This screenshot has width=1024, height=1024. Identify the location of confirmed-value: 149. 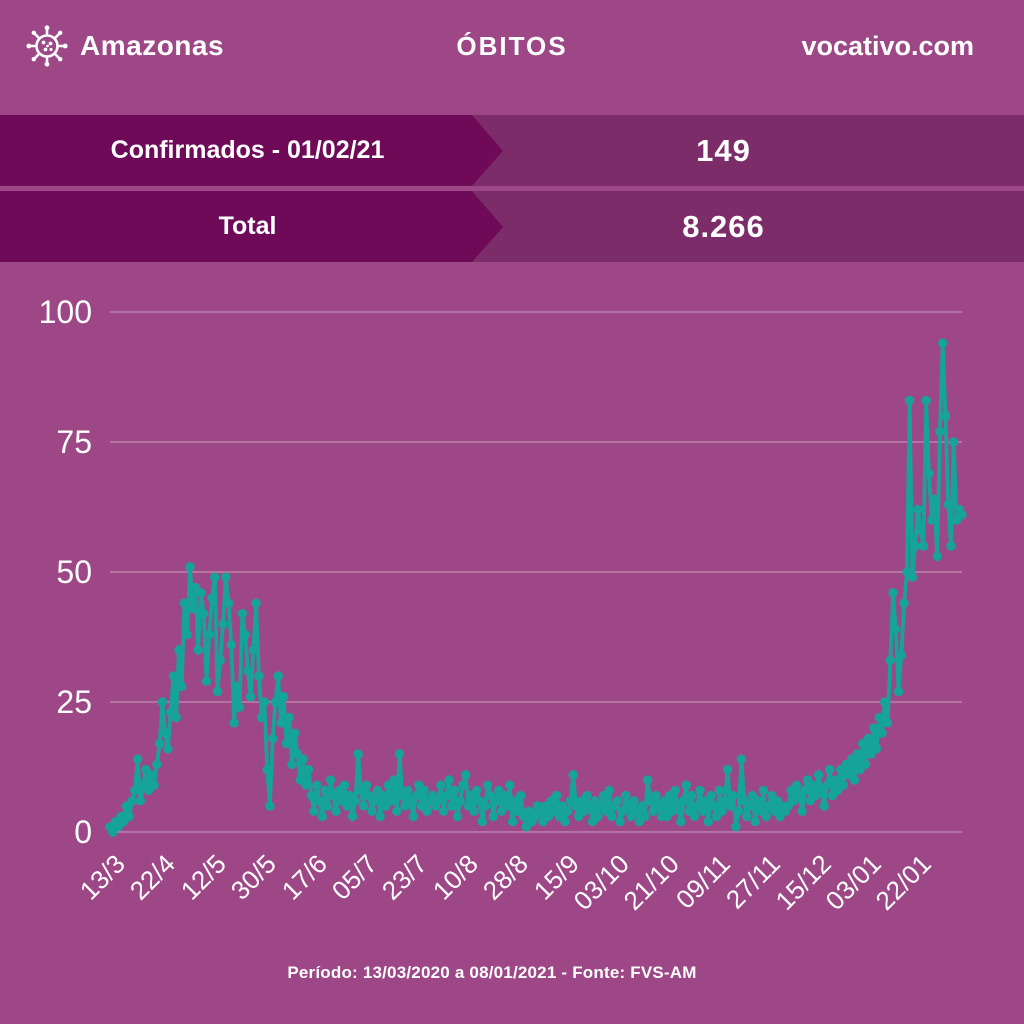
(723, 150).